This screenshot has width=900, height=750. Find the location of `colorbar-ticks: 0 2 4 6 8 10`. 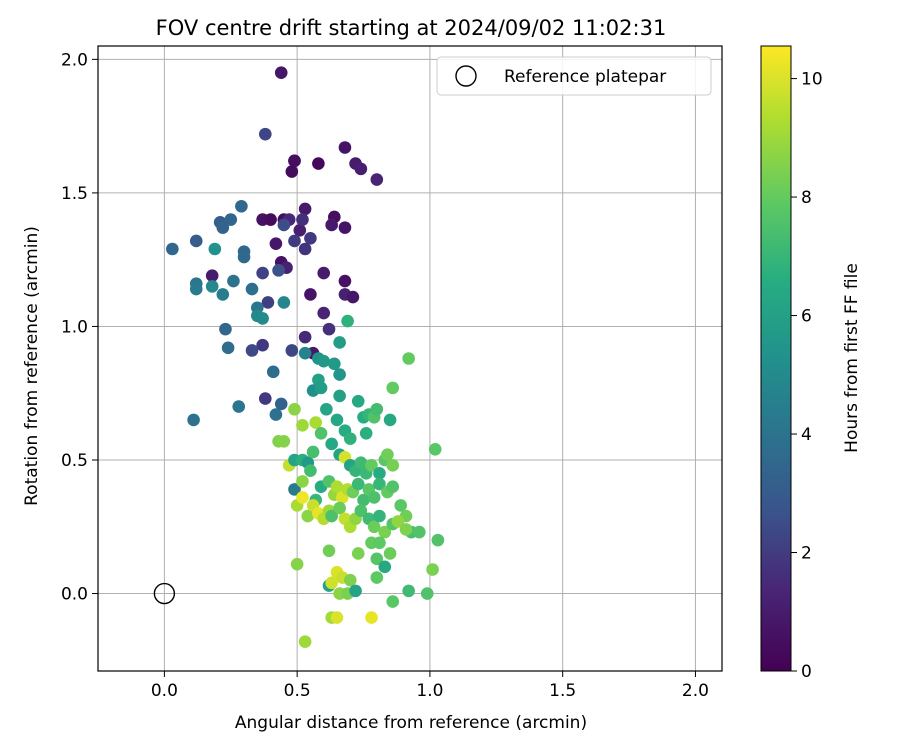

colorbar-ticks: 0 2 4 6 8 10 is located at coordinates (807, 376).